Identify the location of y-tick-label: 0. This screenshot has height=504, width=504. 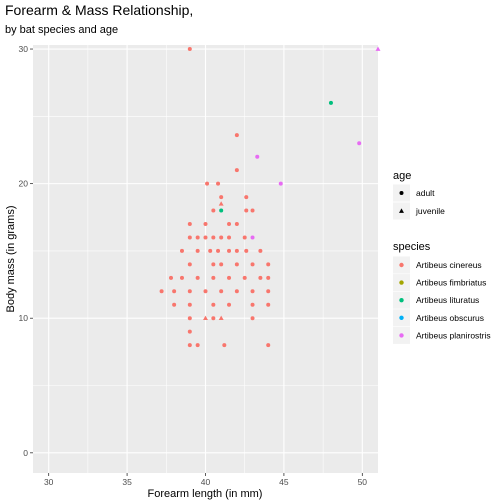
(25, 453).